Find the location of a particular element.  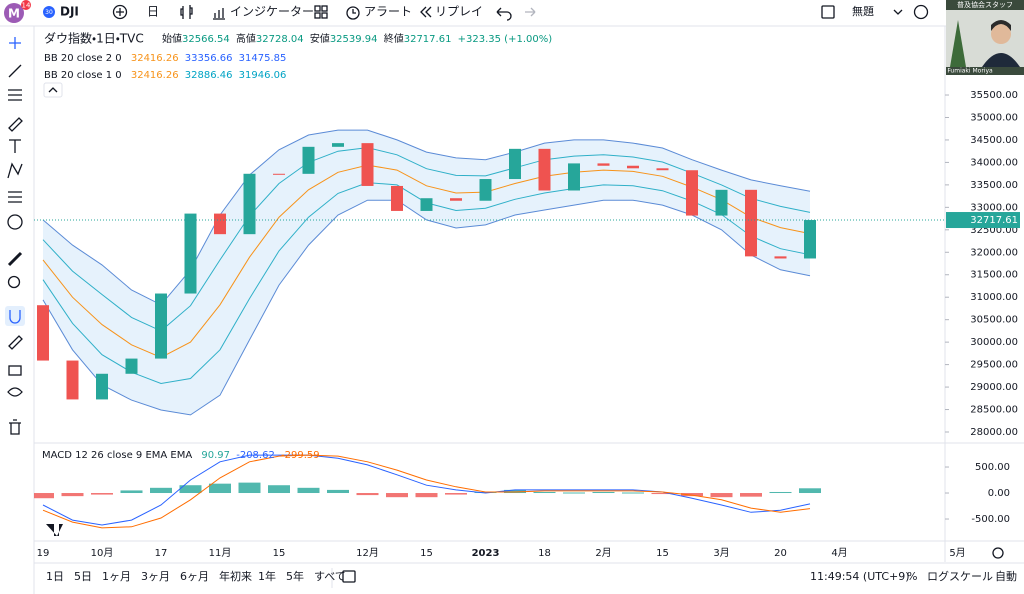

text-tool is located at coordinates (15, 146).